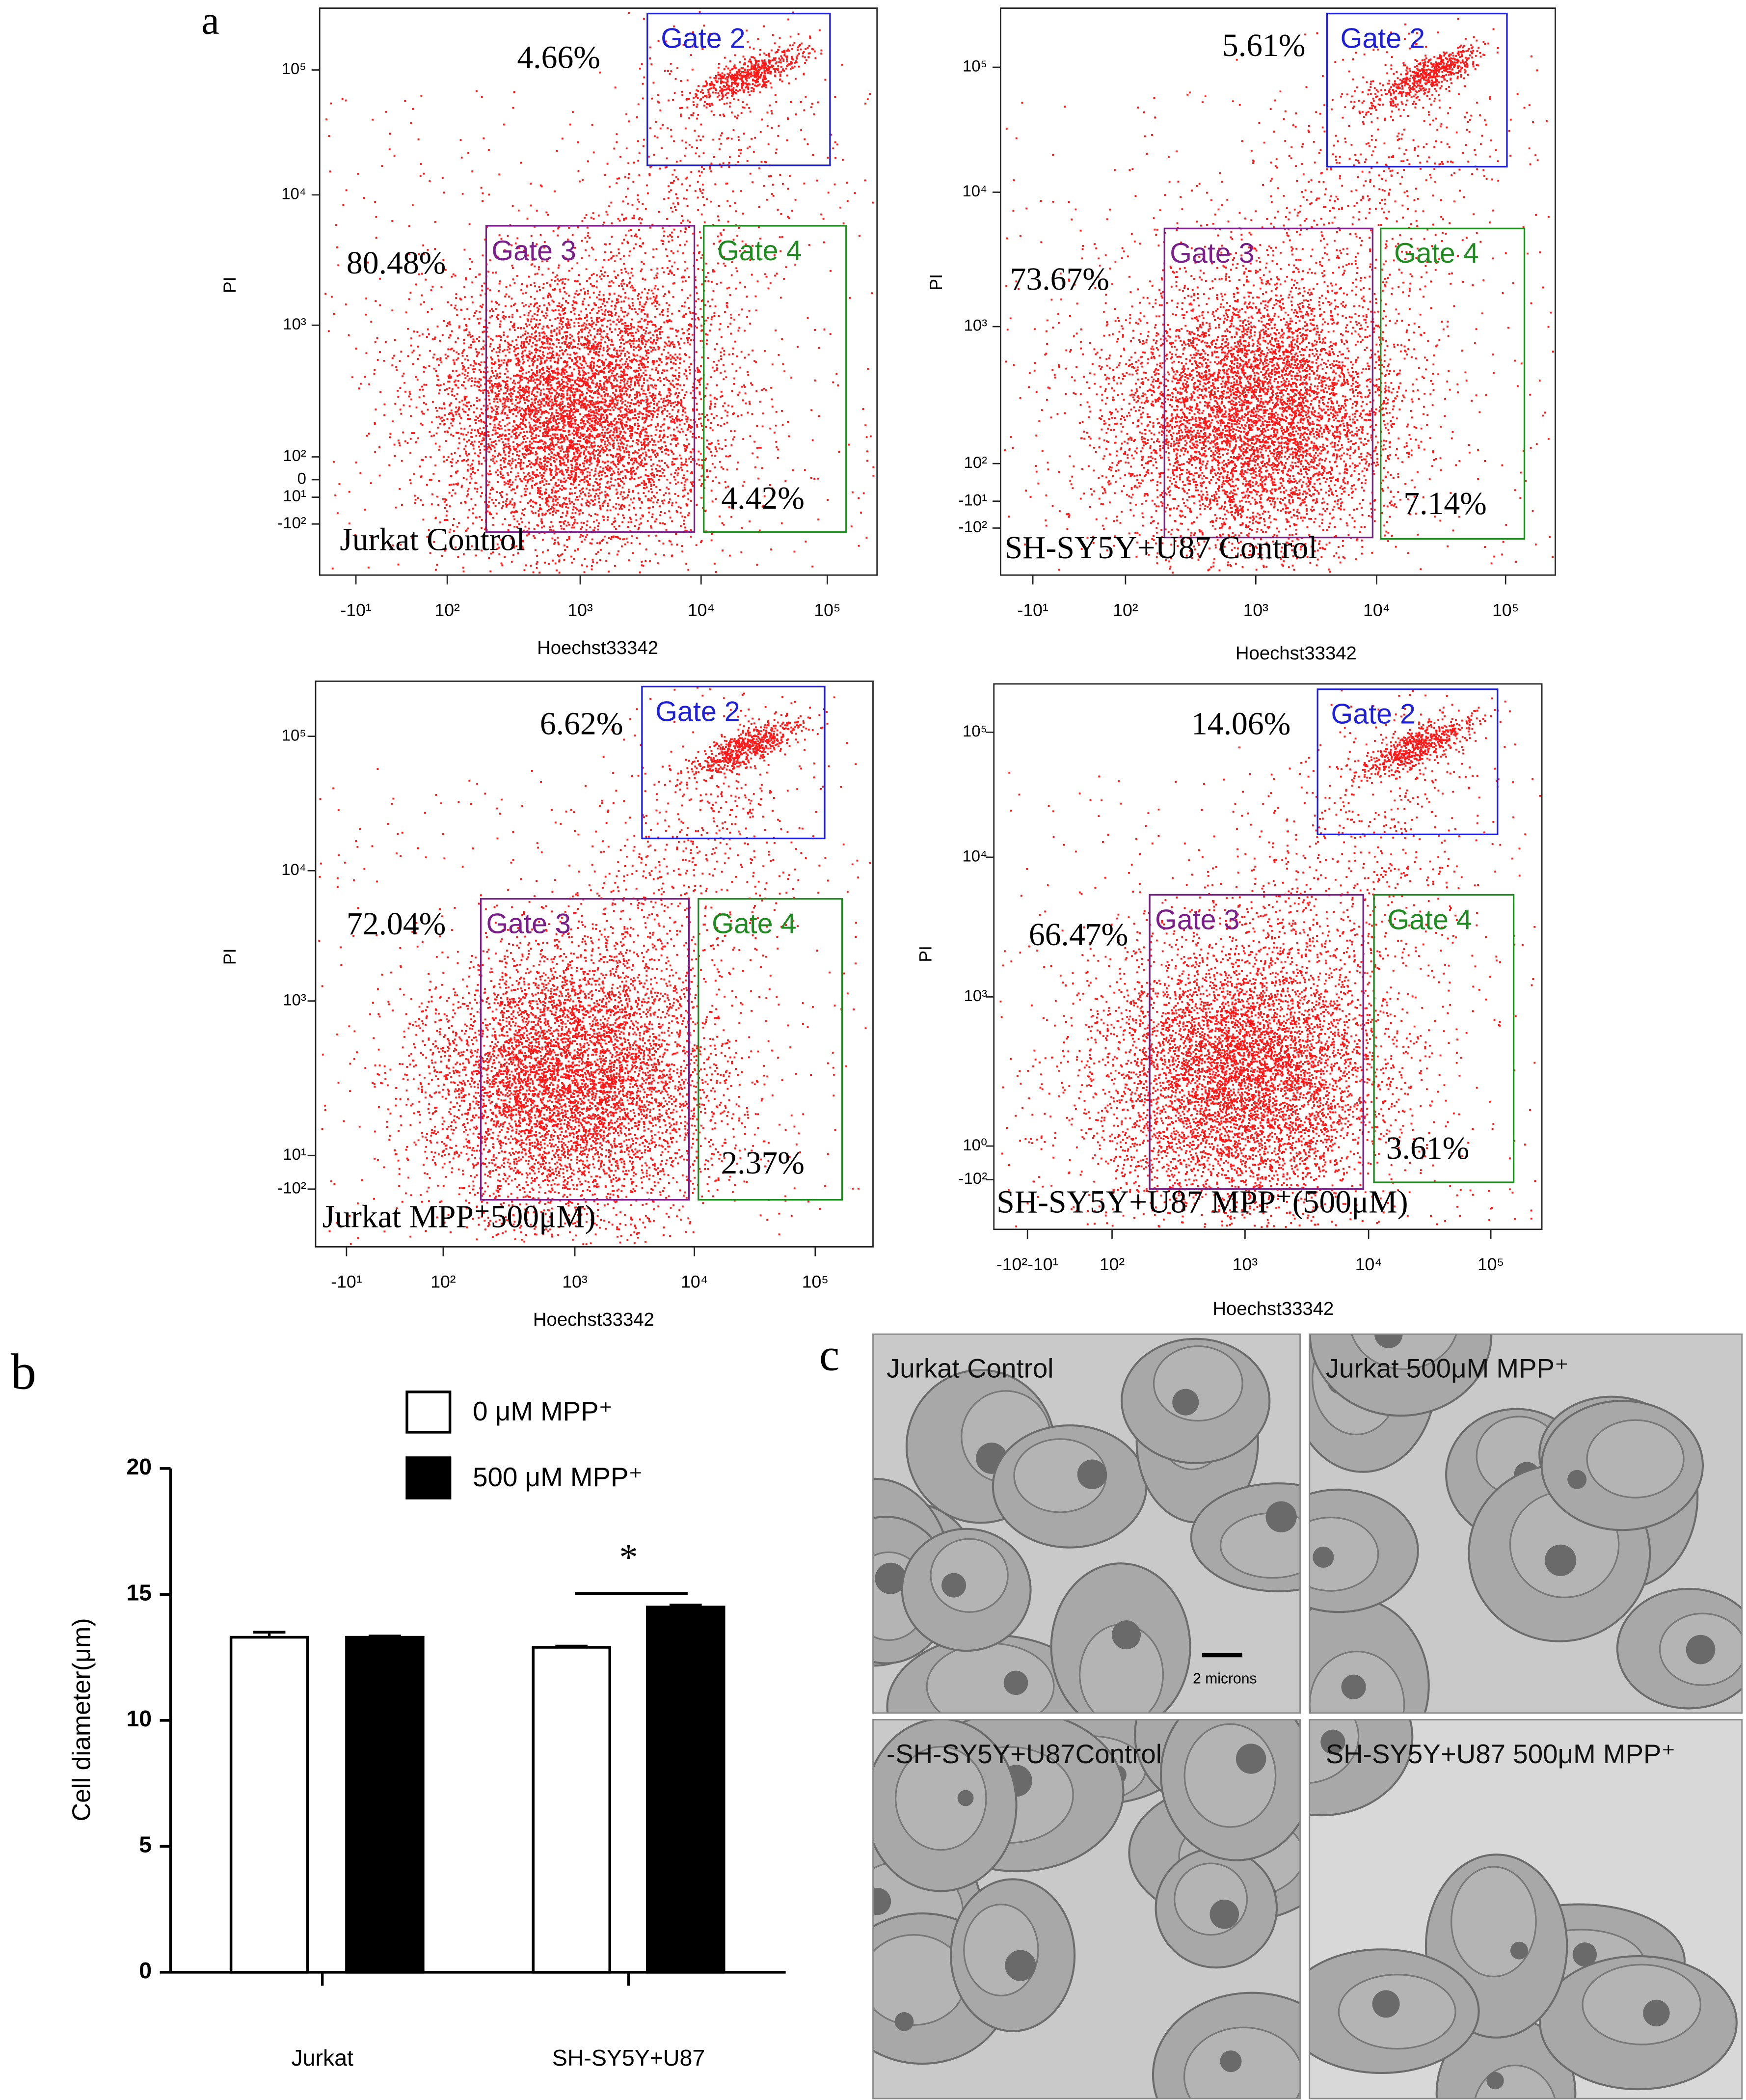  I want to click on micrograph-label: Jurkat Control, so click(970, 1368).